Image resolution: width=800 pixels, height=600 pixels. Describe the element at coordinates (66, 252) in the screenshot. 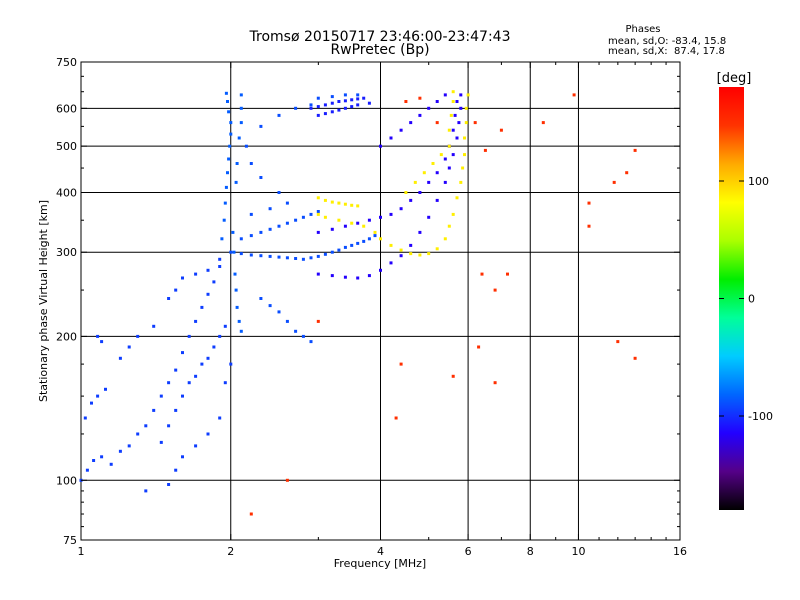

I see `y-tick-label: 300` at that location.